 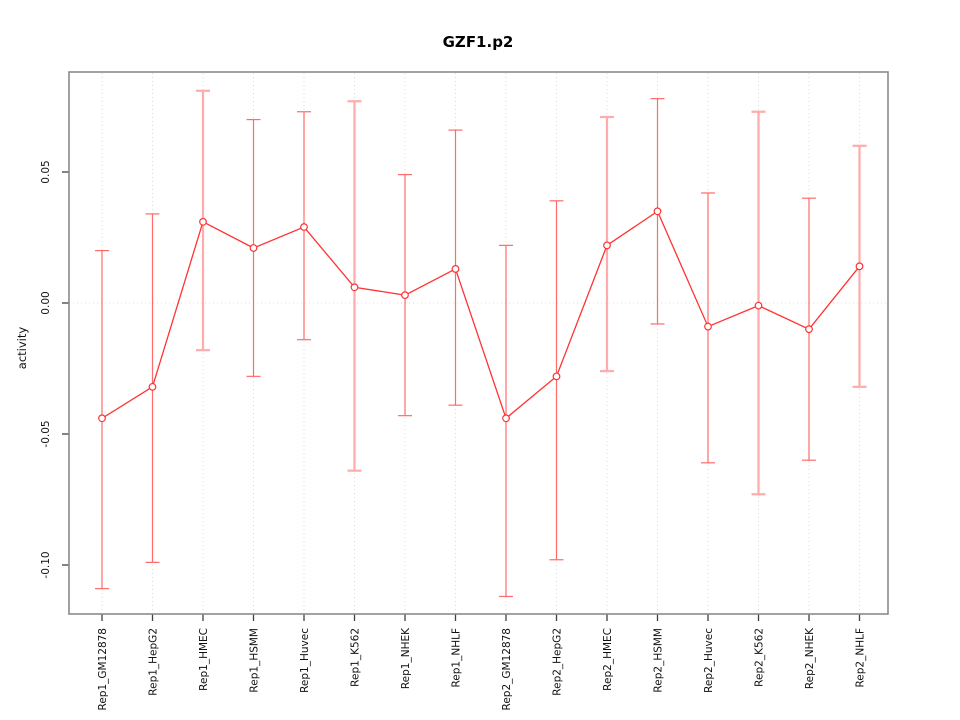 What do you see at coordinates (507, 669) in the screenshot?
I see `x-tick-label: Rep2_GM12878` at bounding box center [507, 669].